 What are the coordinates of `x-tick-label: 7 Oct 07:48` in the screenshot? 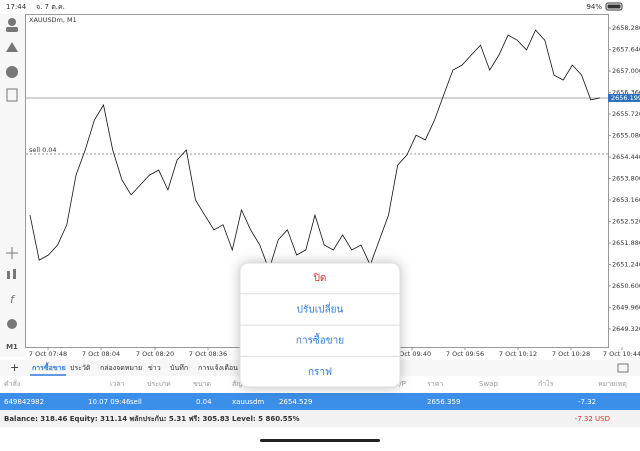 It's located at (48, 354).